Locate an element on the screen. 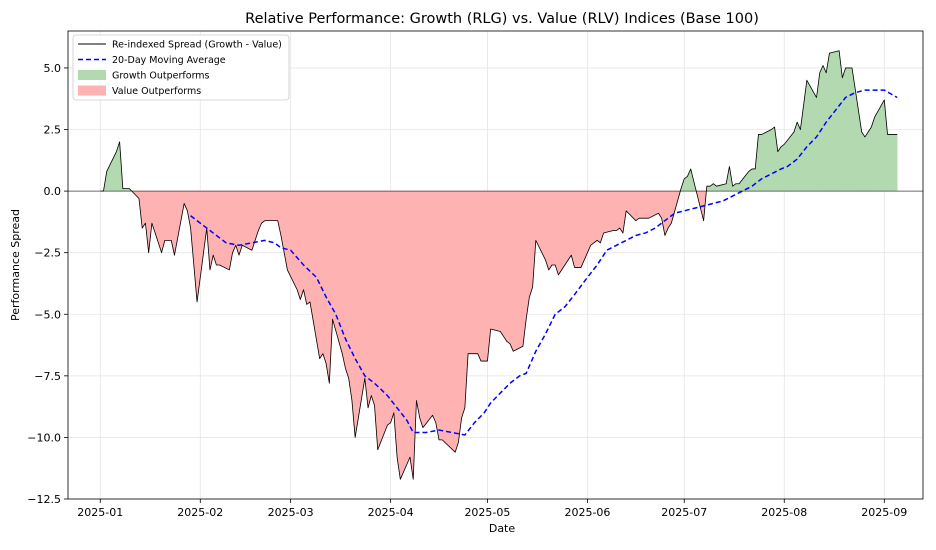 This screenshot has height=550, width=936. x-tick-label: 2025-08 is located at coordinates (784, 512).